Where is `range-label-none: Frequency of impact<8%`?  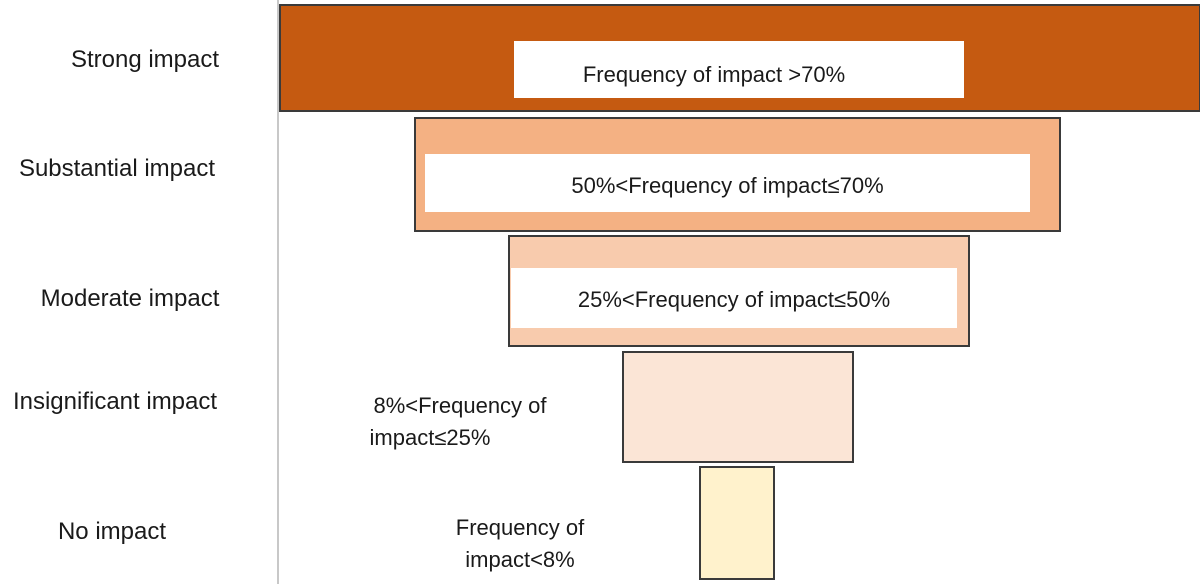 range-label-none: Frequency of impact<8% is located at coordinates (520, 544).